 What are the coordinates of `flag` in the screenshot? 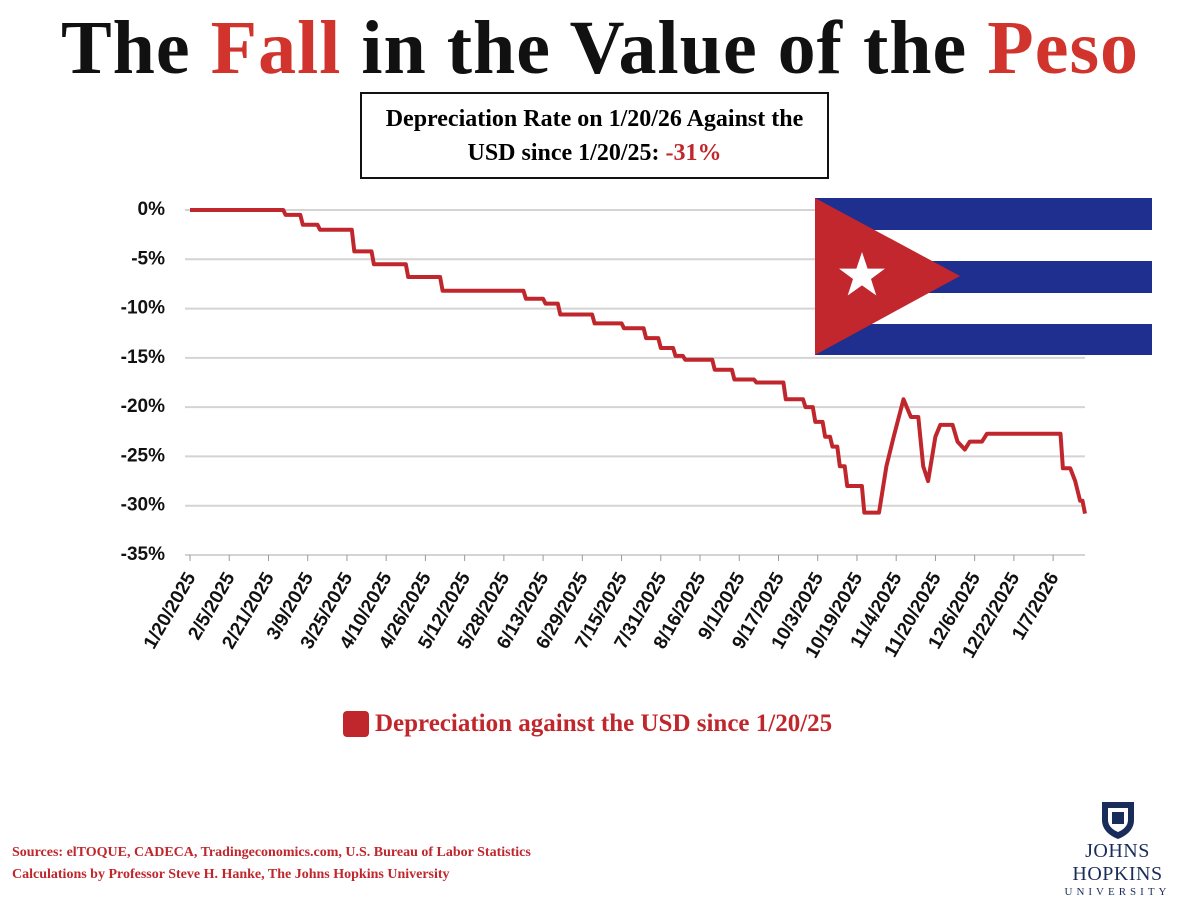 It's located at (983, 276).